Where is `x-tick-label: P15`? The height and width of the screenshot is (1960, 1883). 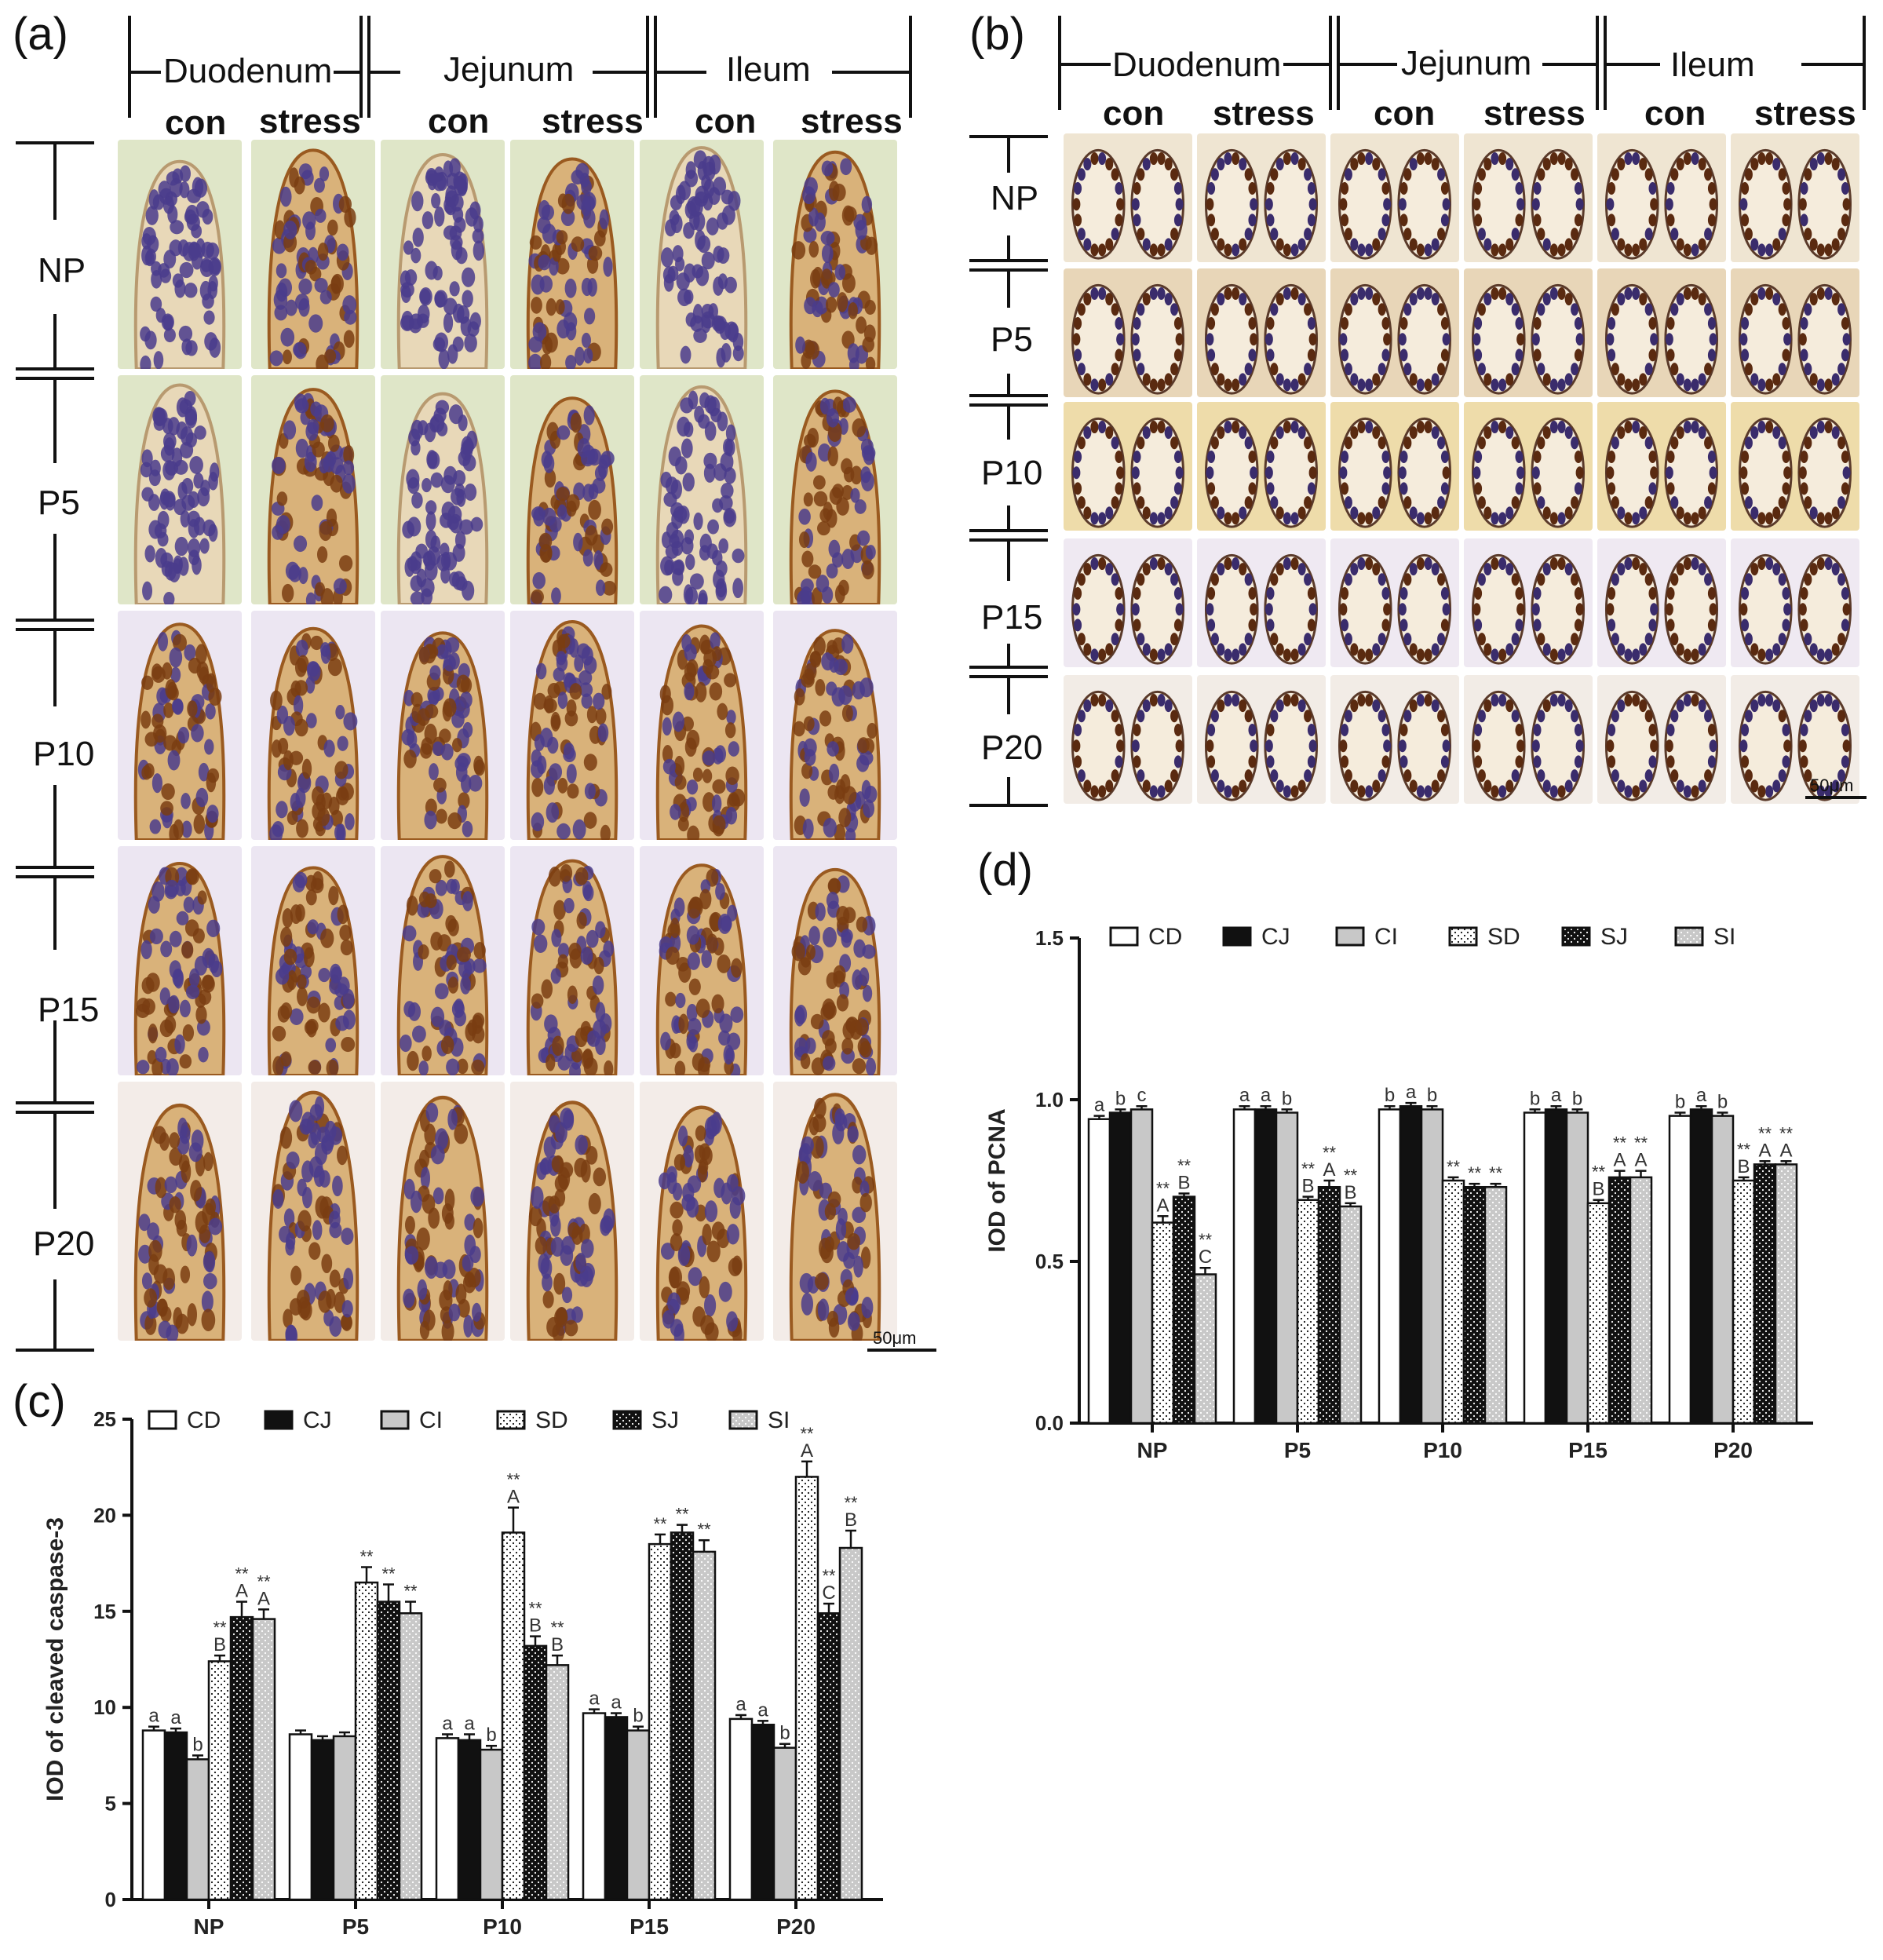 x-tick-label: P15 is located at coordinates (649, 1927).